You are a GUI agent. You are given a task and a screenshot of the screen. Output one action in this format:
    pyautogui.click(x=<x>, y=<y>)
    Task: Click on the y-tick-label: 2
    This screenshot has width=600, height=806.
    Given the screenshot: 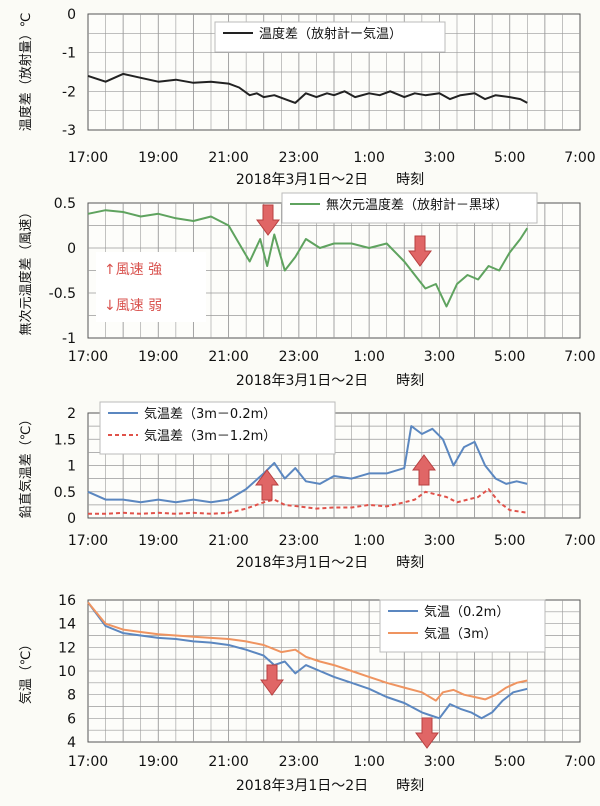 What is the action you would take?
    pyautogui.click(x=71, y=414)
    